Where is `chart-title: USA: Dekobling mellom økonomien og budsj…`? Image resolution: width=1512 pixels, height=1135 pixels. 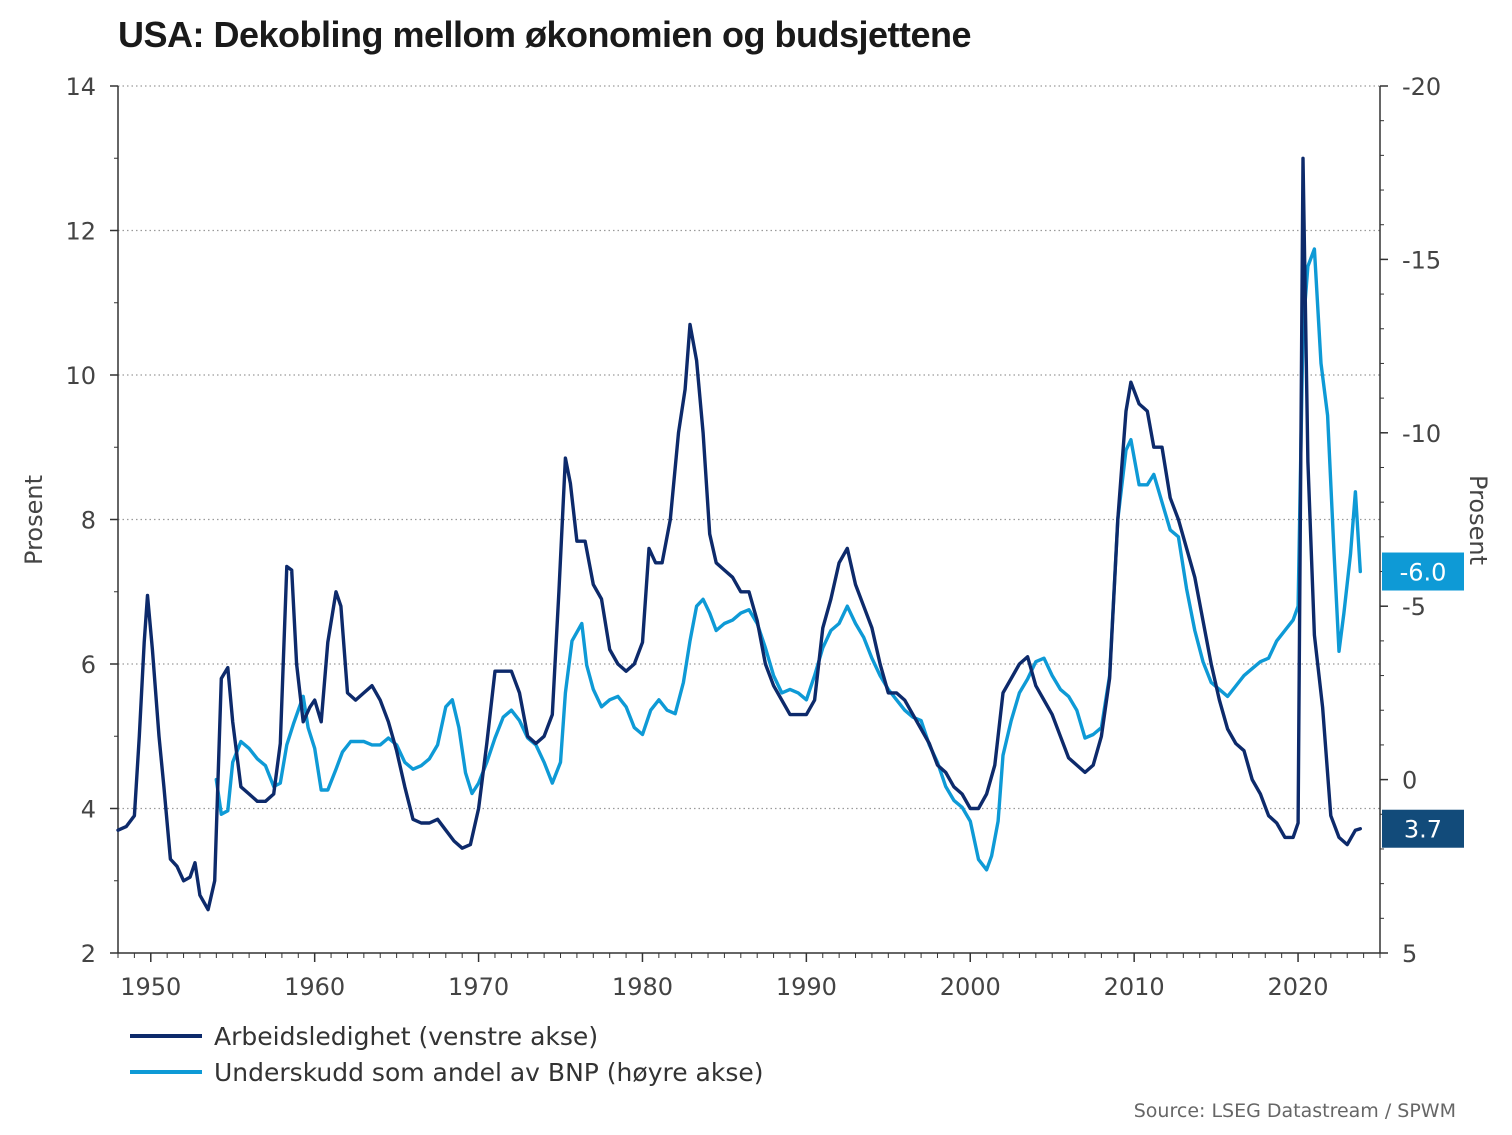 chart-title: USA: Dekobling mellom økonomien og budsj… is located at coordinates (545, 34).